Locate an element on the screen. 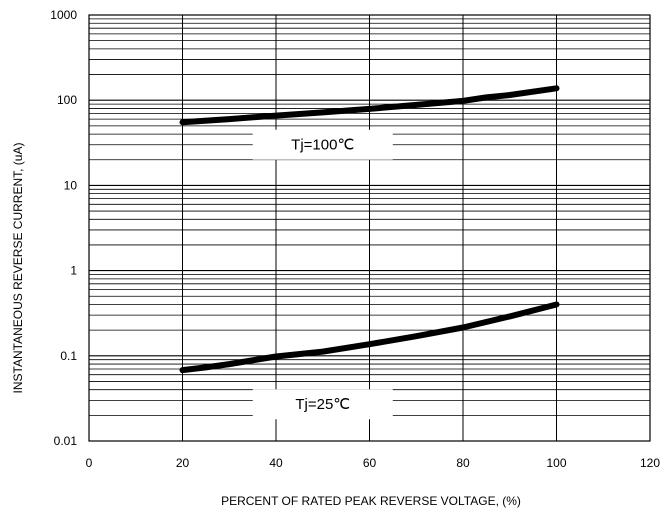 The image size is (665, 517). y-tick-label: 10 is located at coordinates (71, 185).